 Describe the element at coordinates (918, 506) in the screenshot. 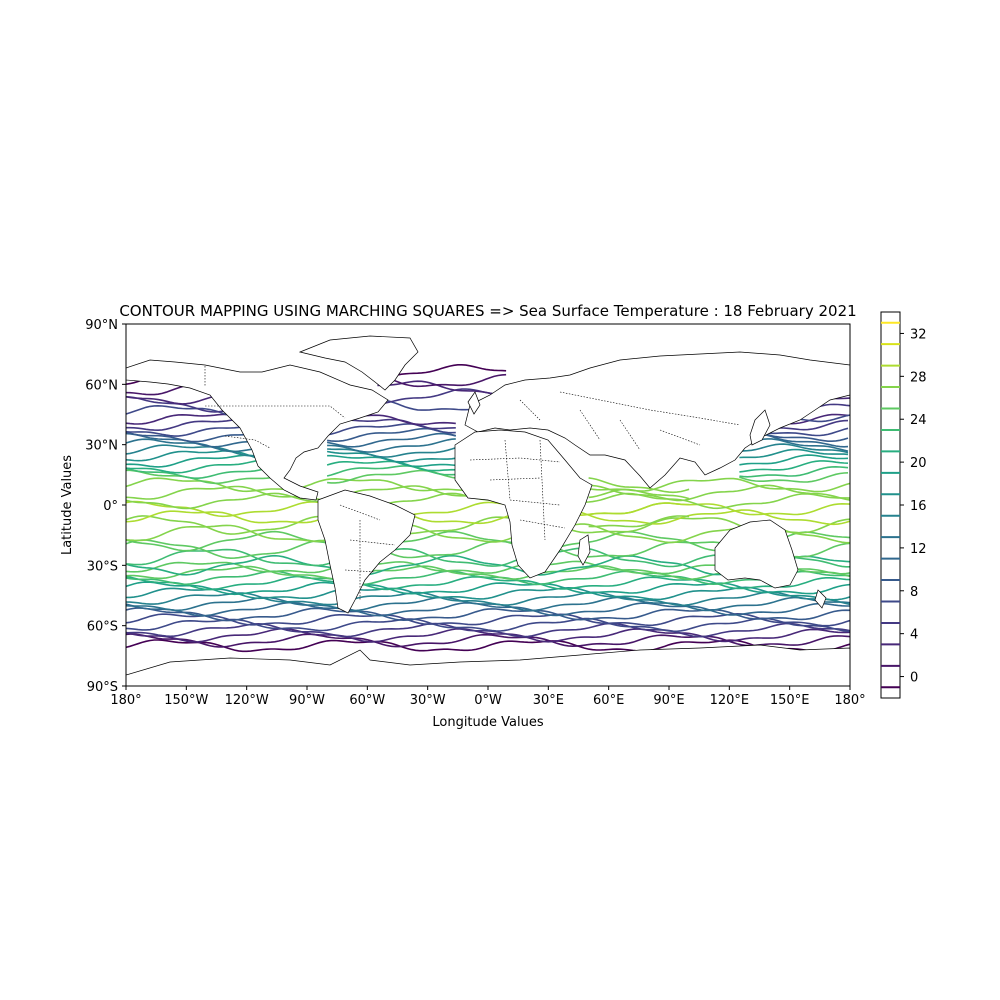

I see `colorbar-tick-label: 16` at that location.